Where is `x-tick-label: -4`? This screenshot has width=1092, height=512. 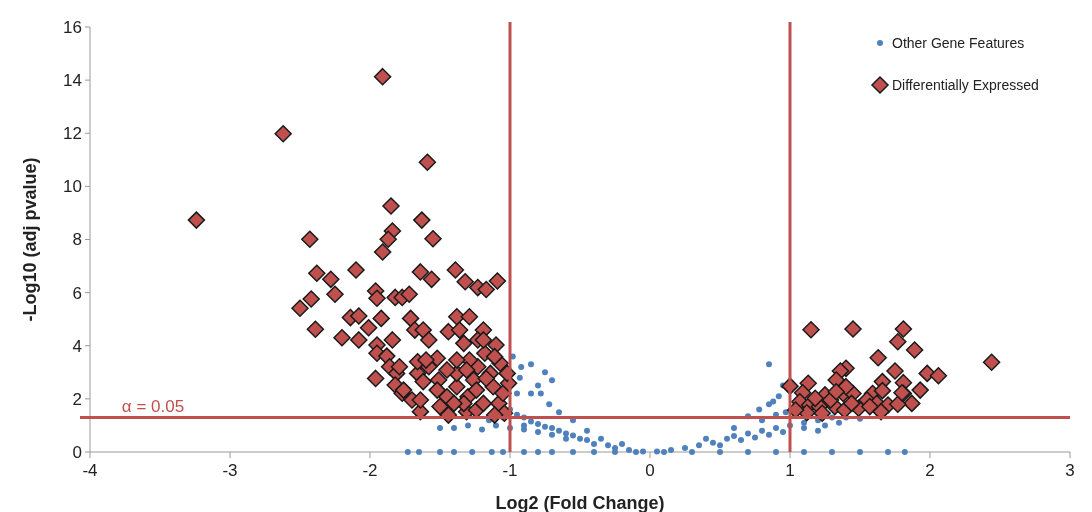 x-tick-label: -4 is located at coordinates (90, 470).